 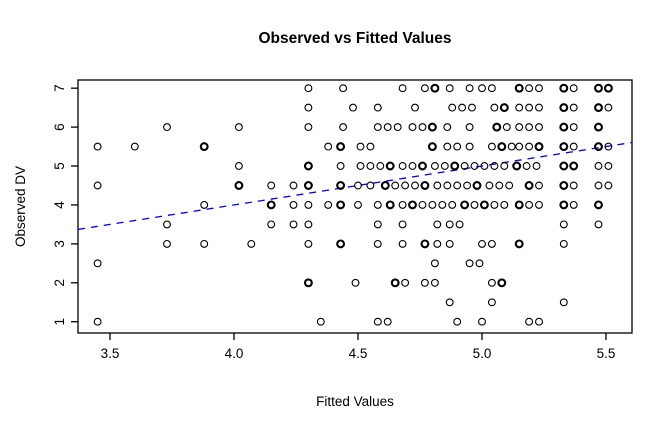 What do you see at coordinates (110, 353) in the screenshot?
I see `x-tick-label: 3.5` at bounding box center [110, 353].